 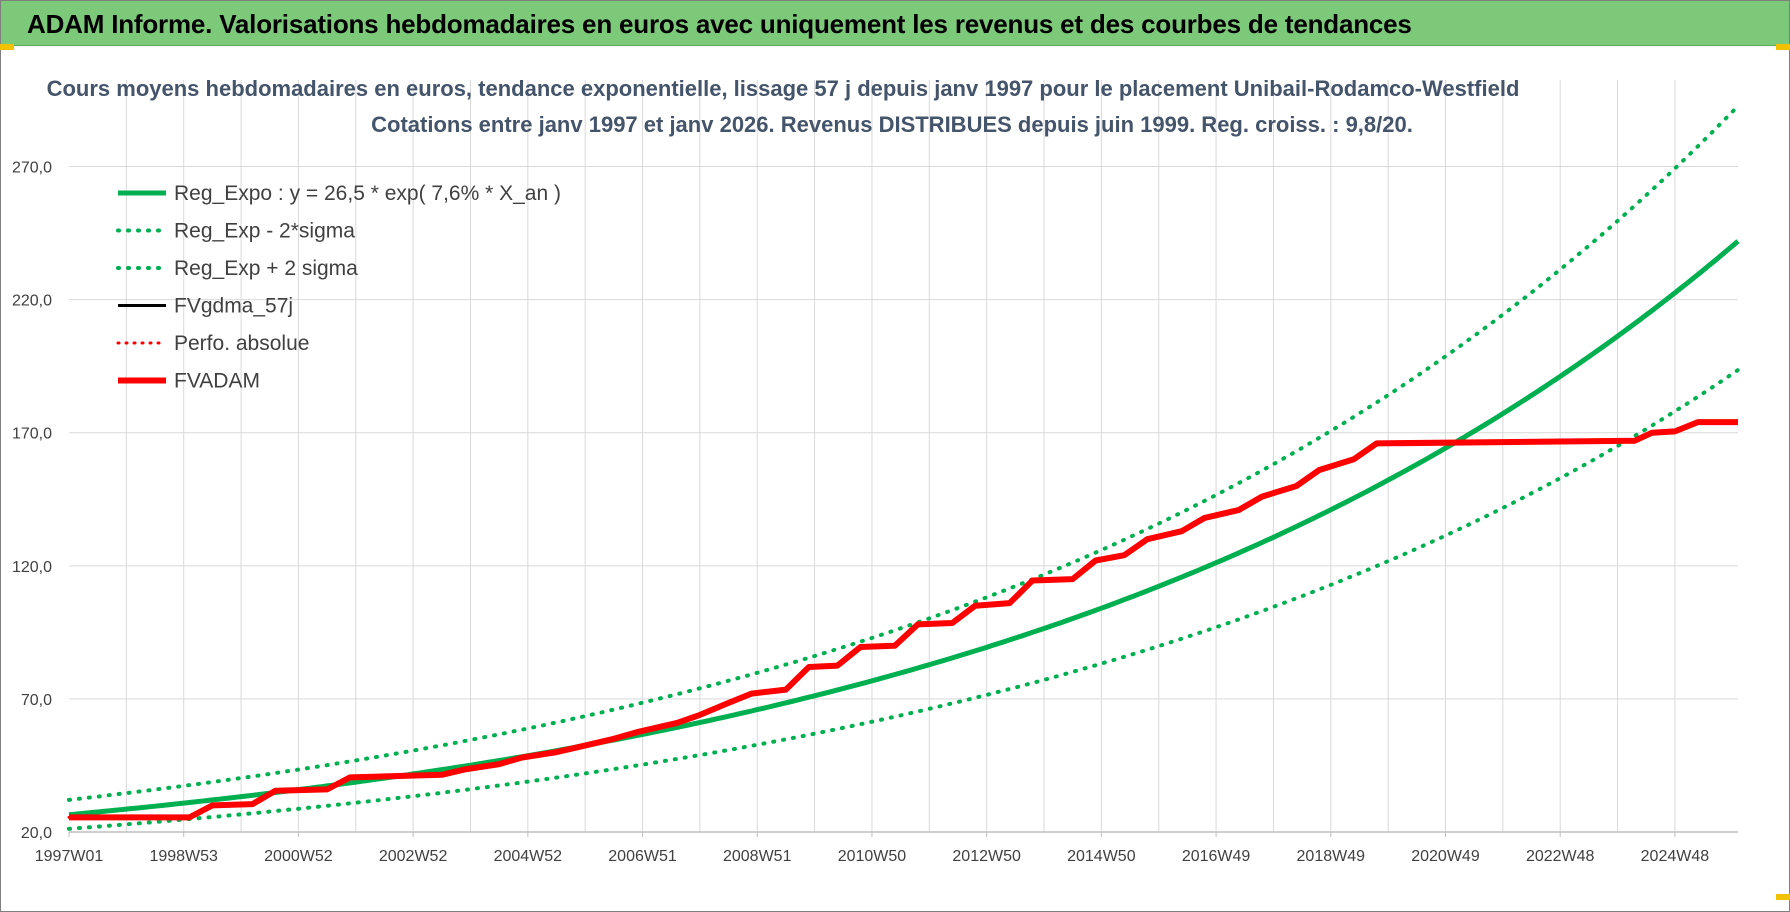 I want to click on legend-label-reg-expo-y-26-5-exp-7-6-x-an: Reg_Expo : y = 26,5 * exp( 7,6% * X_an ), so click(x=367, y=193).